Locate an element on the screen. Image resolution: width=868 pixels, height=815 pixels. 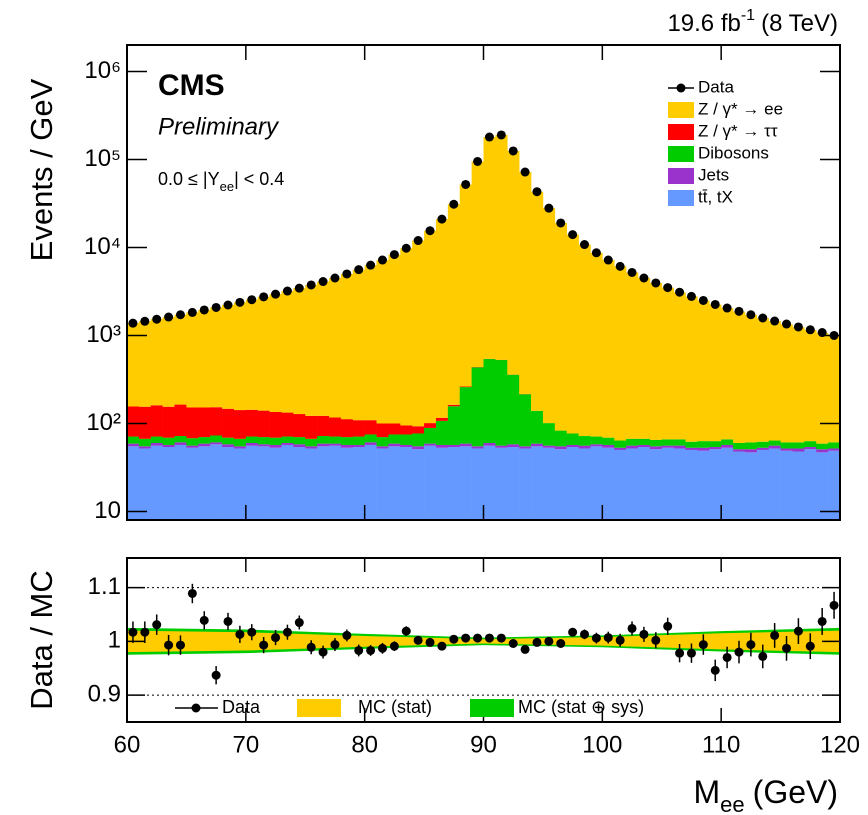
legend-label: MC (stat ⊕ sys) is located at coordinates (581, 707).